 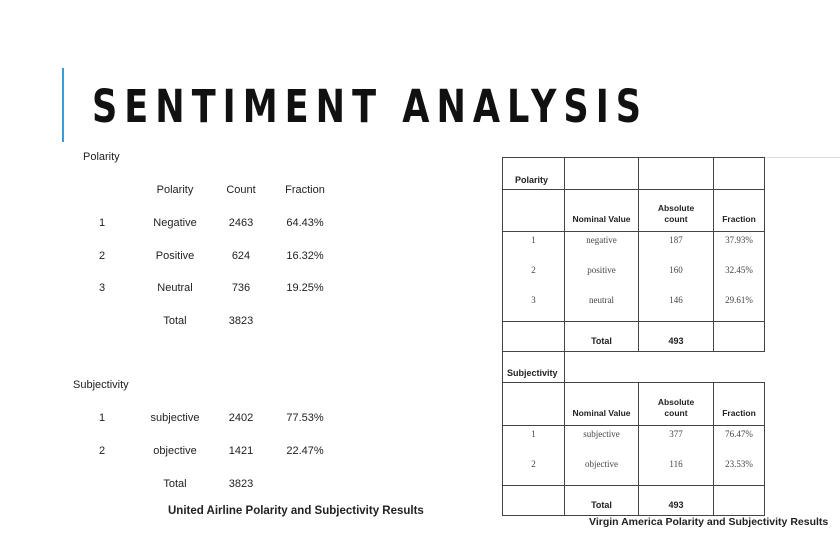 What do you see at coordinates (601, 300) in the screenshot?
I see `row-label: neutral` at bounding box center [601, 300].